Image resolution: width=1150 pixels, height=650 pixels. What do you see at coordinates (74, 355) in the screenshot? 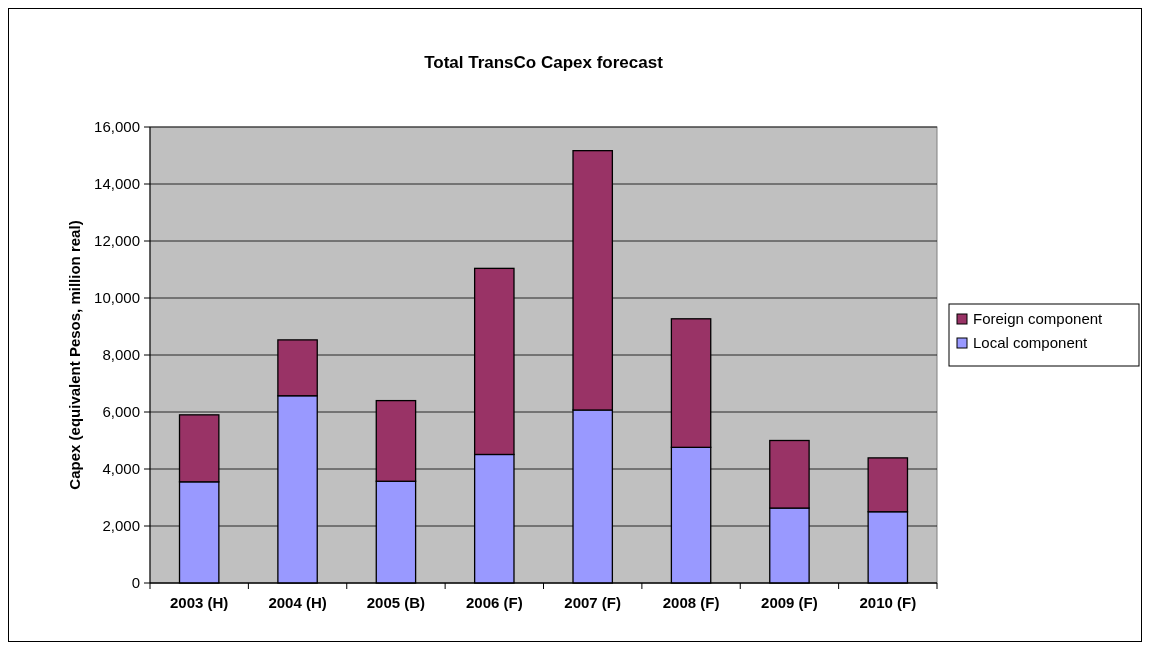
I see `y-axis-title: Capex (equivalent Pesos, million real)` at bounding box center [74, 355].